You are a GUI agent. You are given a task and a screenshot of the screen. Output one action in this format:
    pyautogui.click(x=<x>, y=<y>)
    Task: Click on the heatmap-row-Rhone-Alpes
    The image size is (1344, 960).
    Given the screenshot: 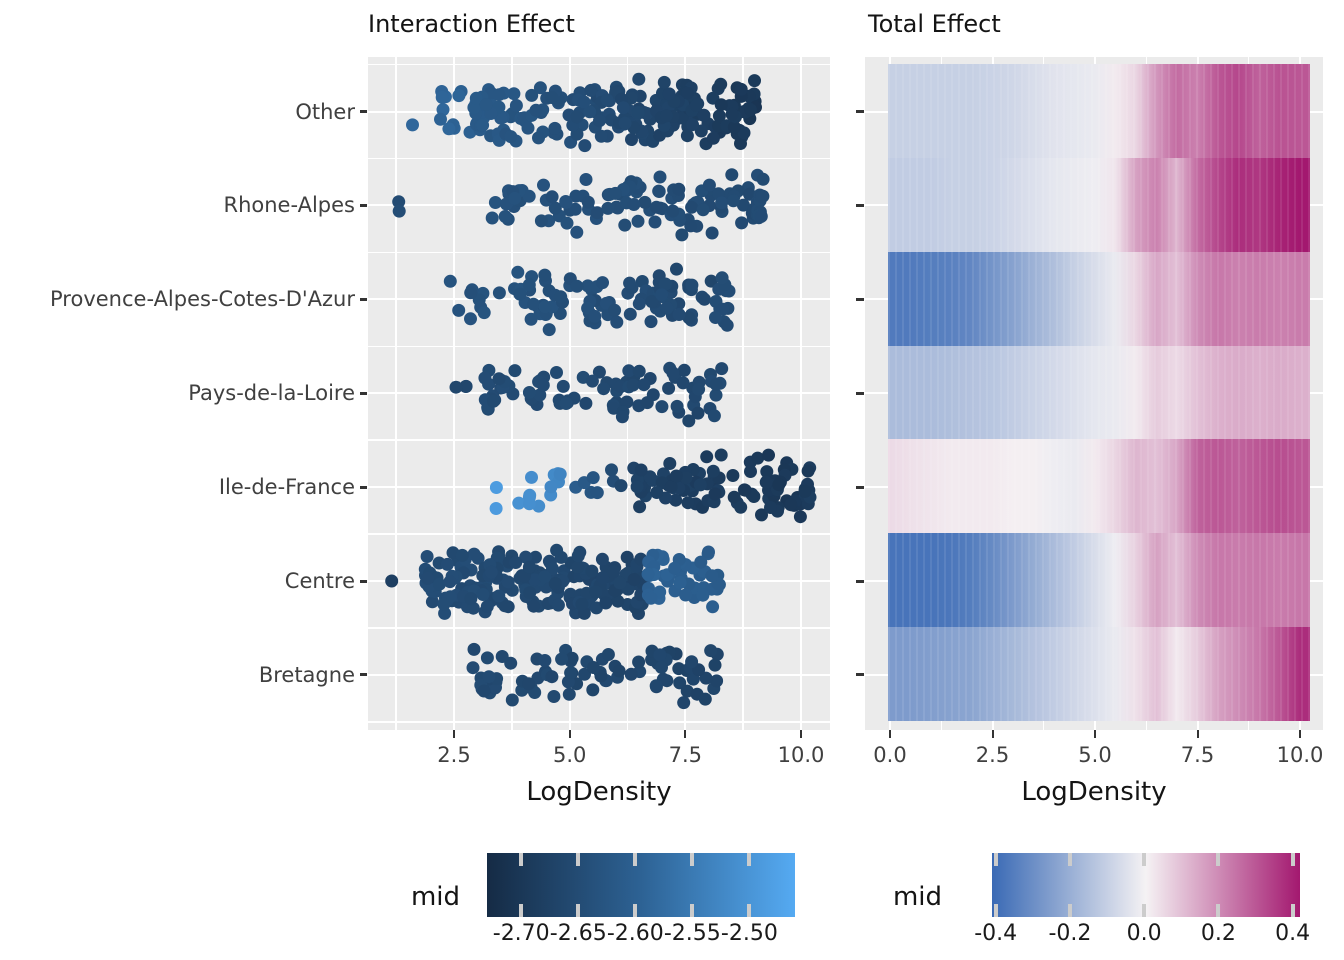 What is the action you would take?
    pyautogui.click(x=1099, y=205)
    